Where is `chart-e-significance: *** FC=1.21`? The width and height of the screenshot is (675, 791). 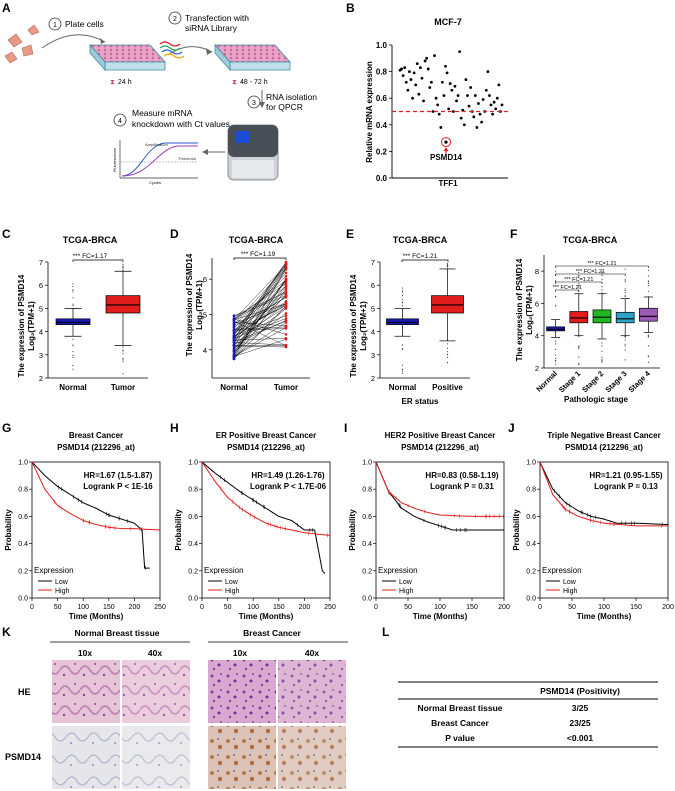 chart-e-significance: *** FC=1.21 is located at coordinates (420, 256).